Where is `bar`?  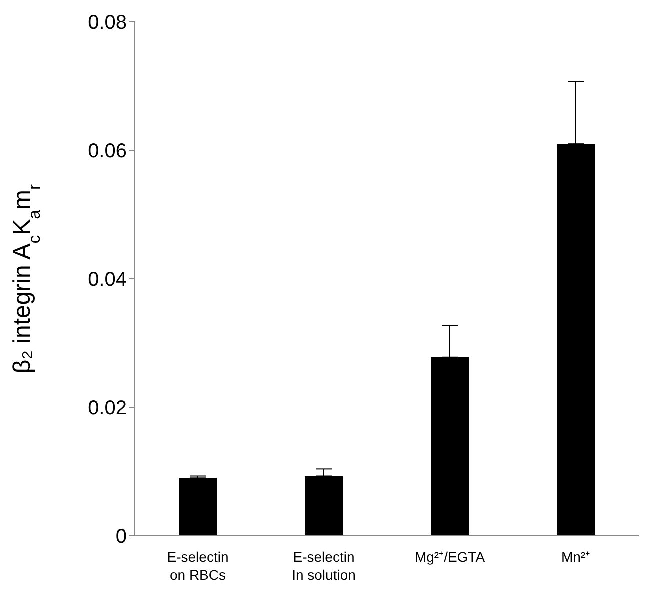 bar is located at coordinates (198, 507).